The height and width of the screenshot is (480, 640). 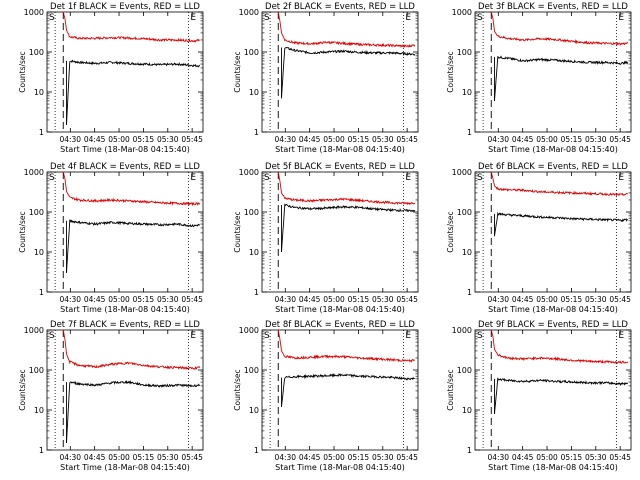 What do you see at coordinates (340, 167) in the screenshot?
I see `panel-title: Det 5f BLACK = Events, RED = LLD` at bounding box center [340, 167].